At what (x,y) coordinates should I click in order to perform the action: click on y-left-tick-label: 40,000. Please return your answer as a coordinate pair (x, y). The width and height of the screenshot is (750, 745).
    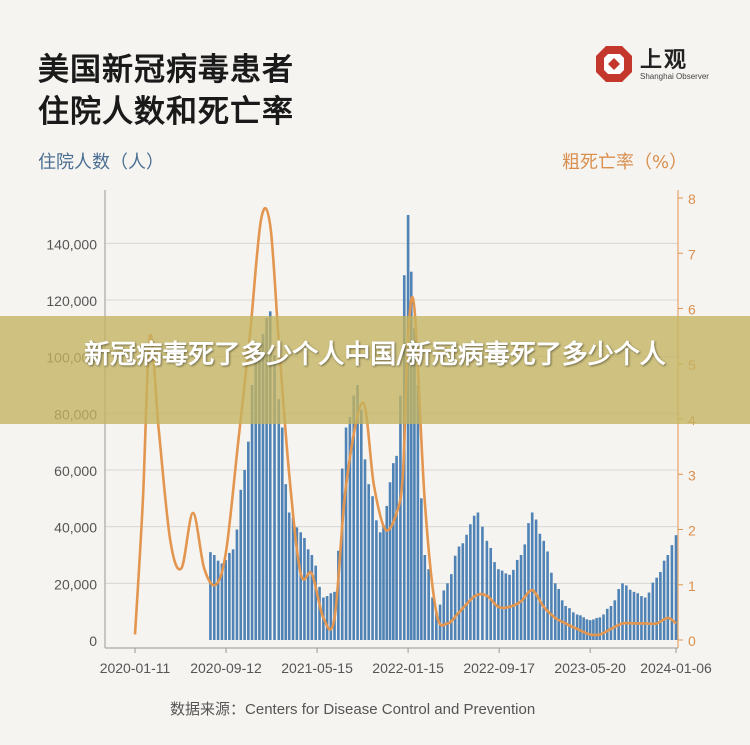
    Looking at the image, I should click on (75, 528).